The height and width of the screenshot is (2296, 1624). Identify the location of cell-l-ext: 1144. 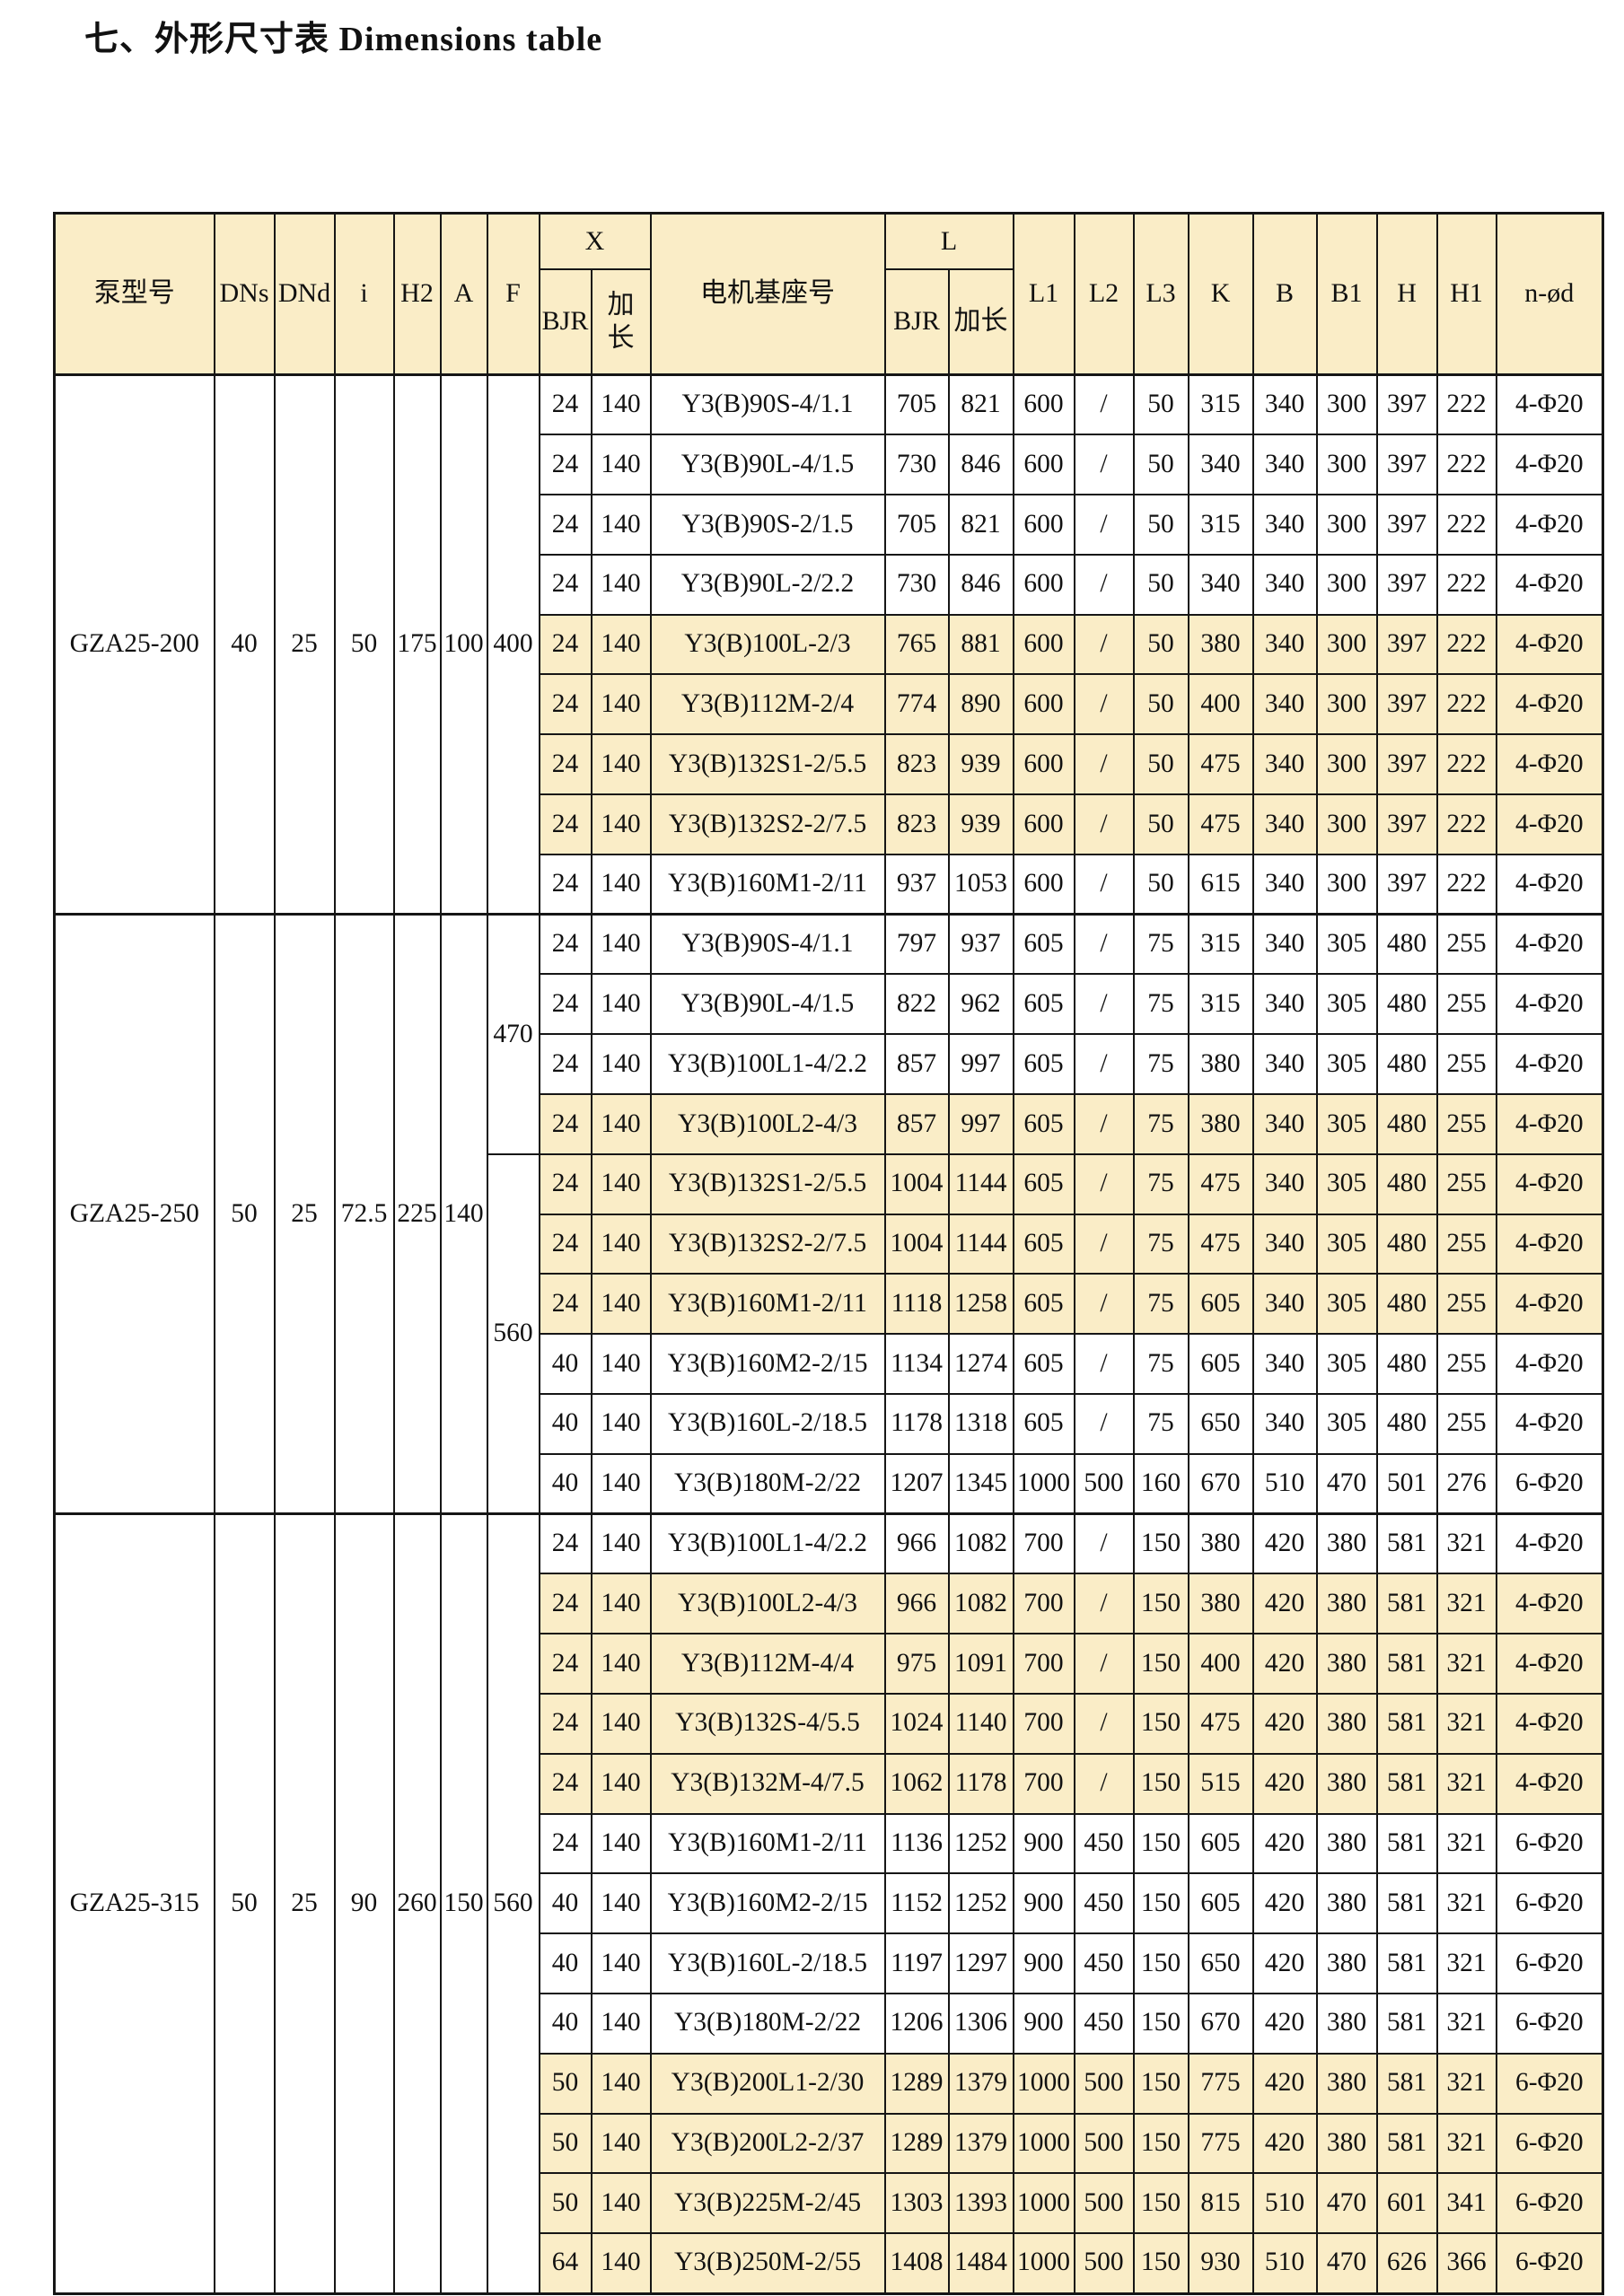
(980, 1244).